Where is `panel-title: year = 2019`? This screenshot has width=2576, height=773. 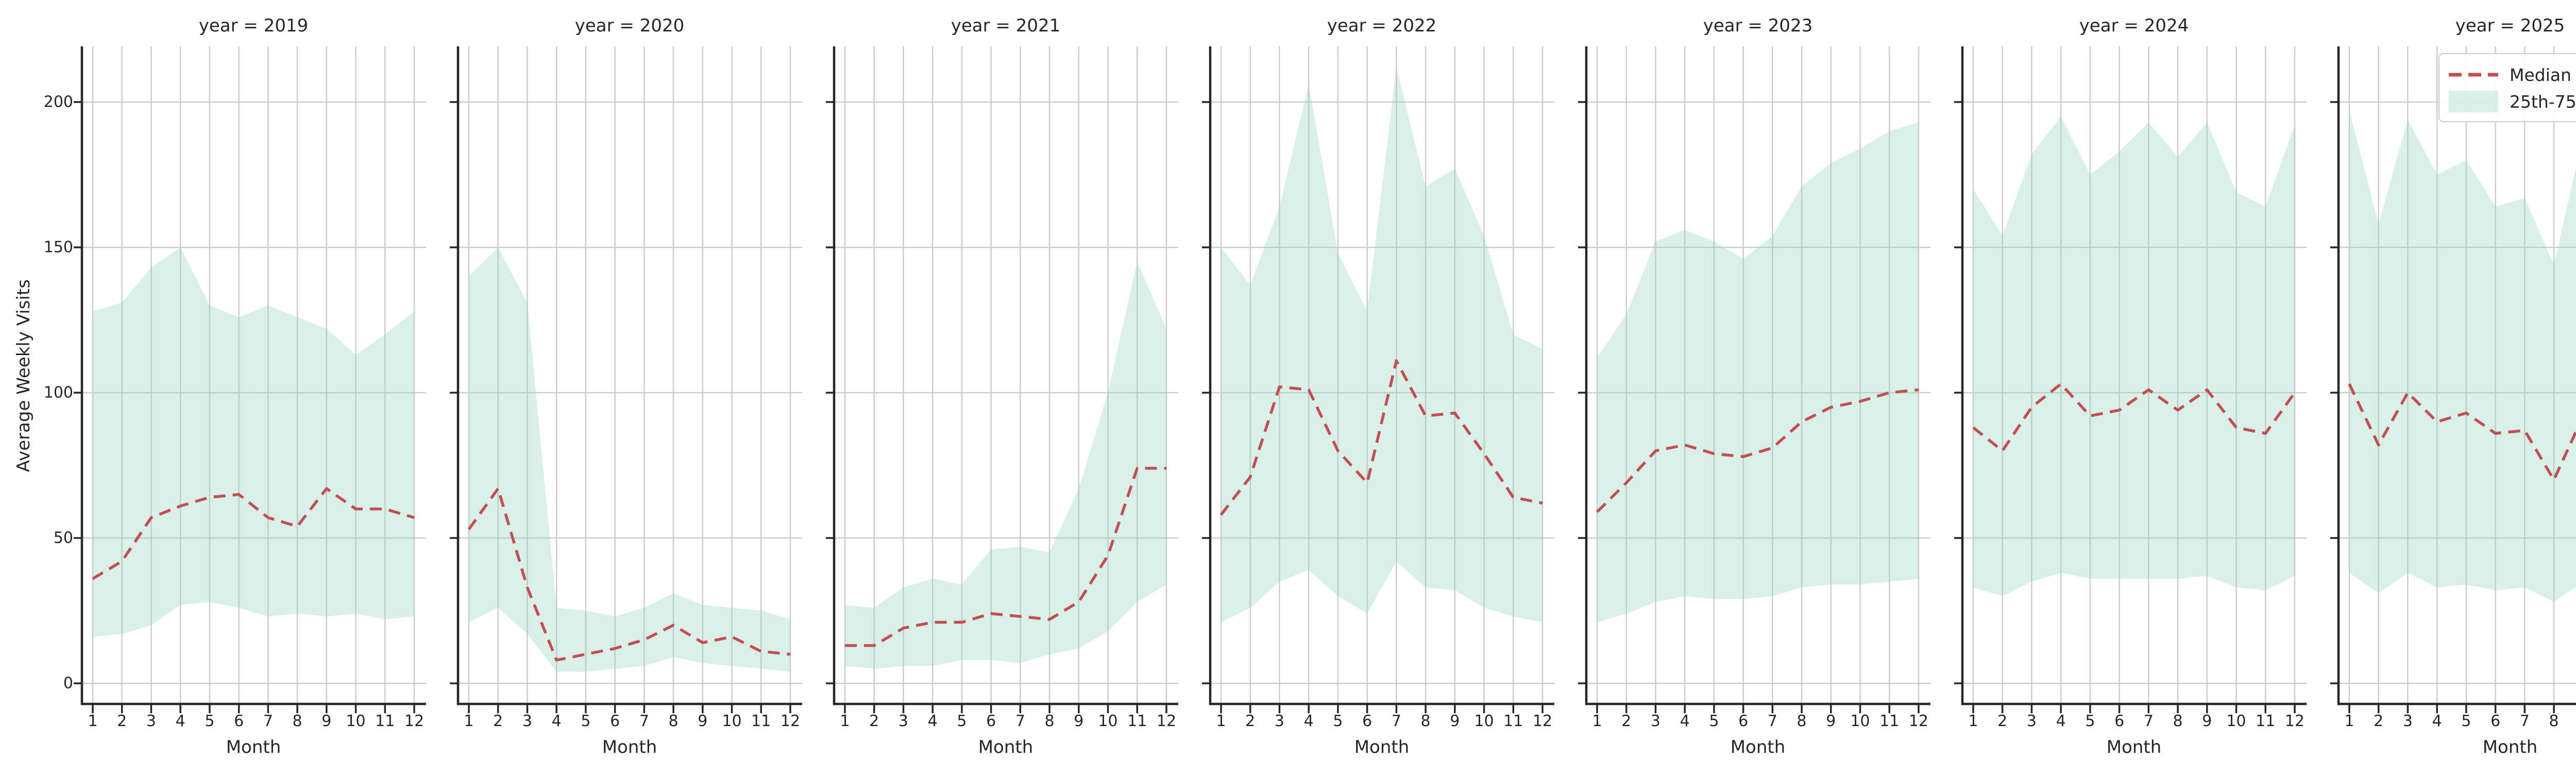
panel-title: year = 2019 is located at coordinates (253, 25).